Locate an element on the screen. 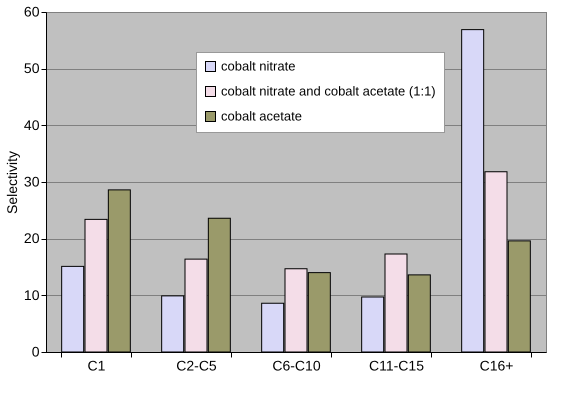  y-tick-label: 40 is located at coordinates (32, 124).